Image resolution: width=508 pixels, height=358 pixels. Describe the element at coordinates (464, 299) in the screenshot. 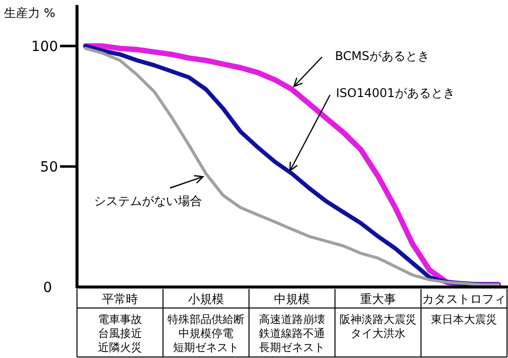

I see `x-tick-label: カタストロフィ` at that location.